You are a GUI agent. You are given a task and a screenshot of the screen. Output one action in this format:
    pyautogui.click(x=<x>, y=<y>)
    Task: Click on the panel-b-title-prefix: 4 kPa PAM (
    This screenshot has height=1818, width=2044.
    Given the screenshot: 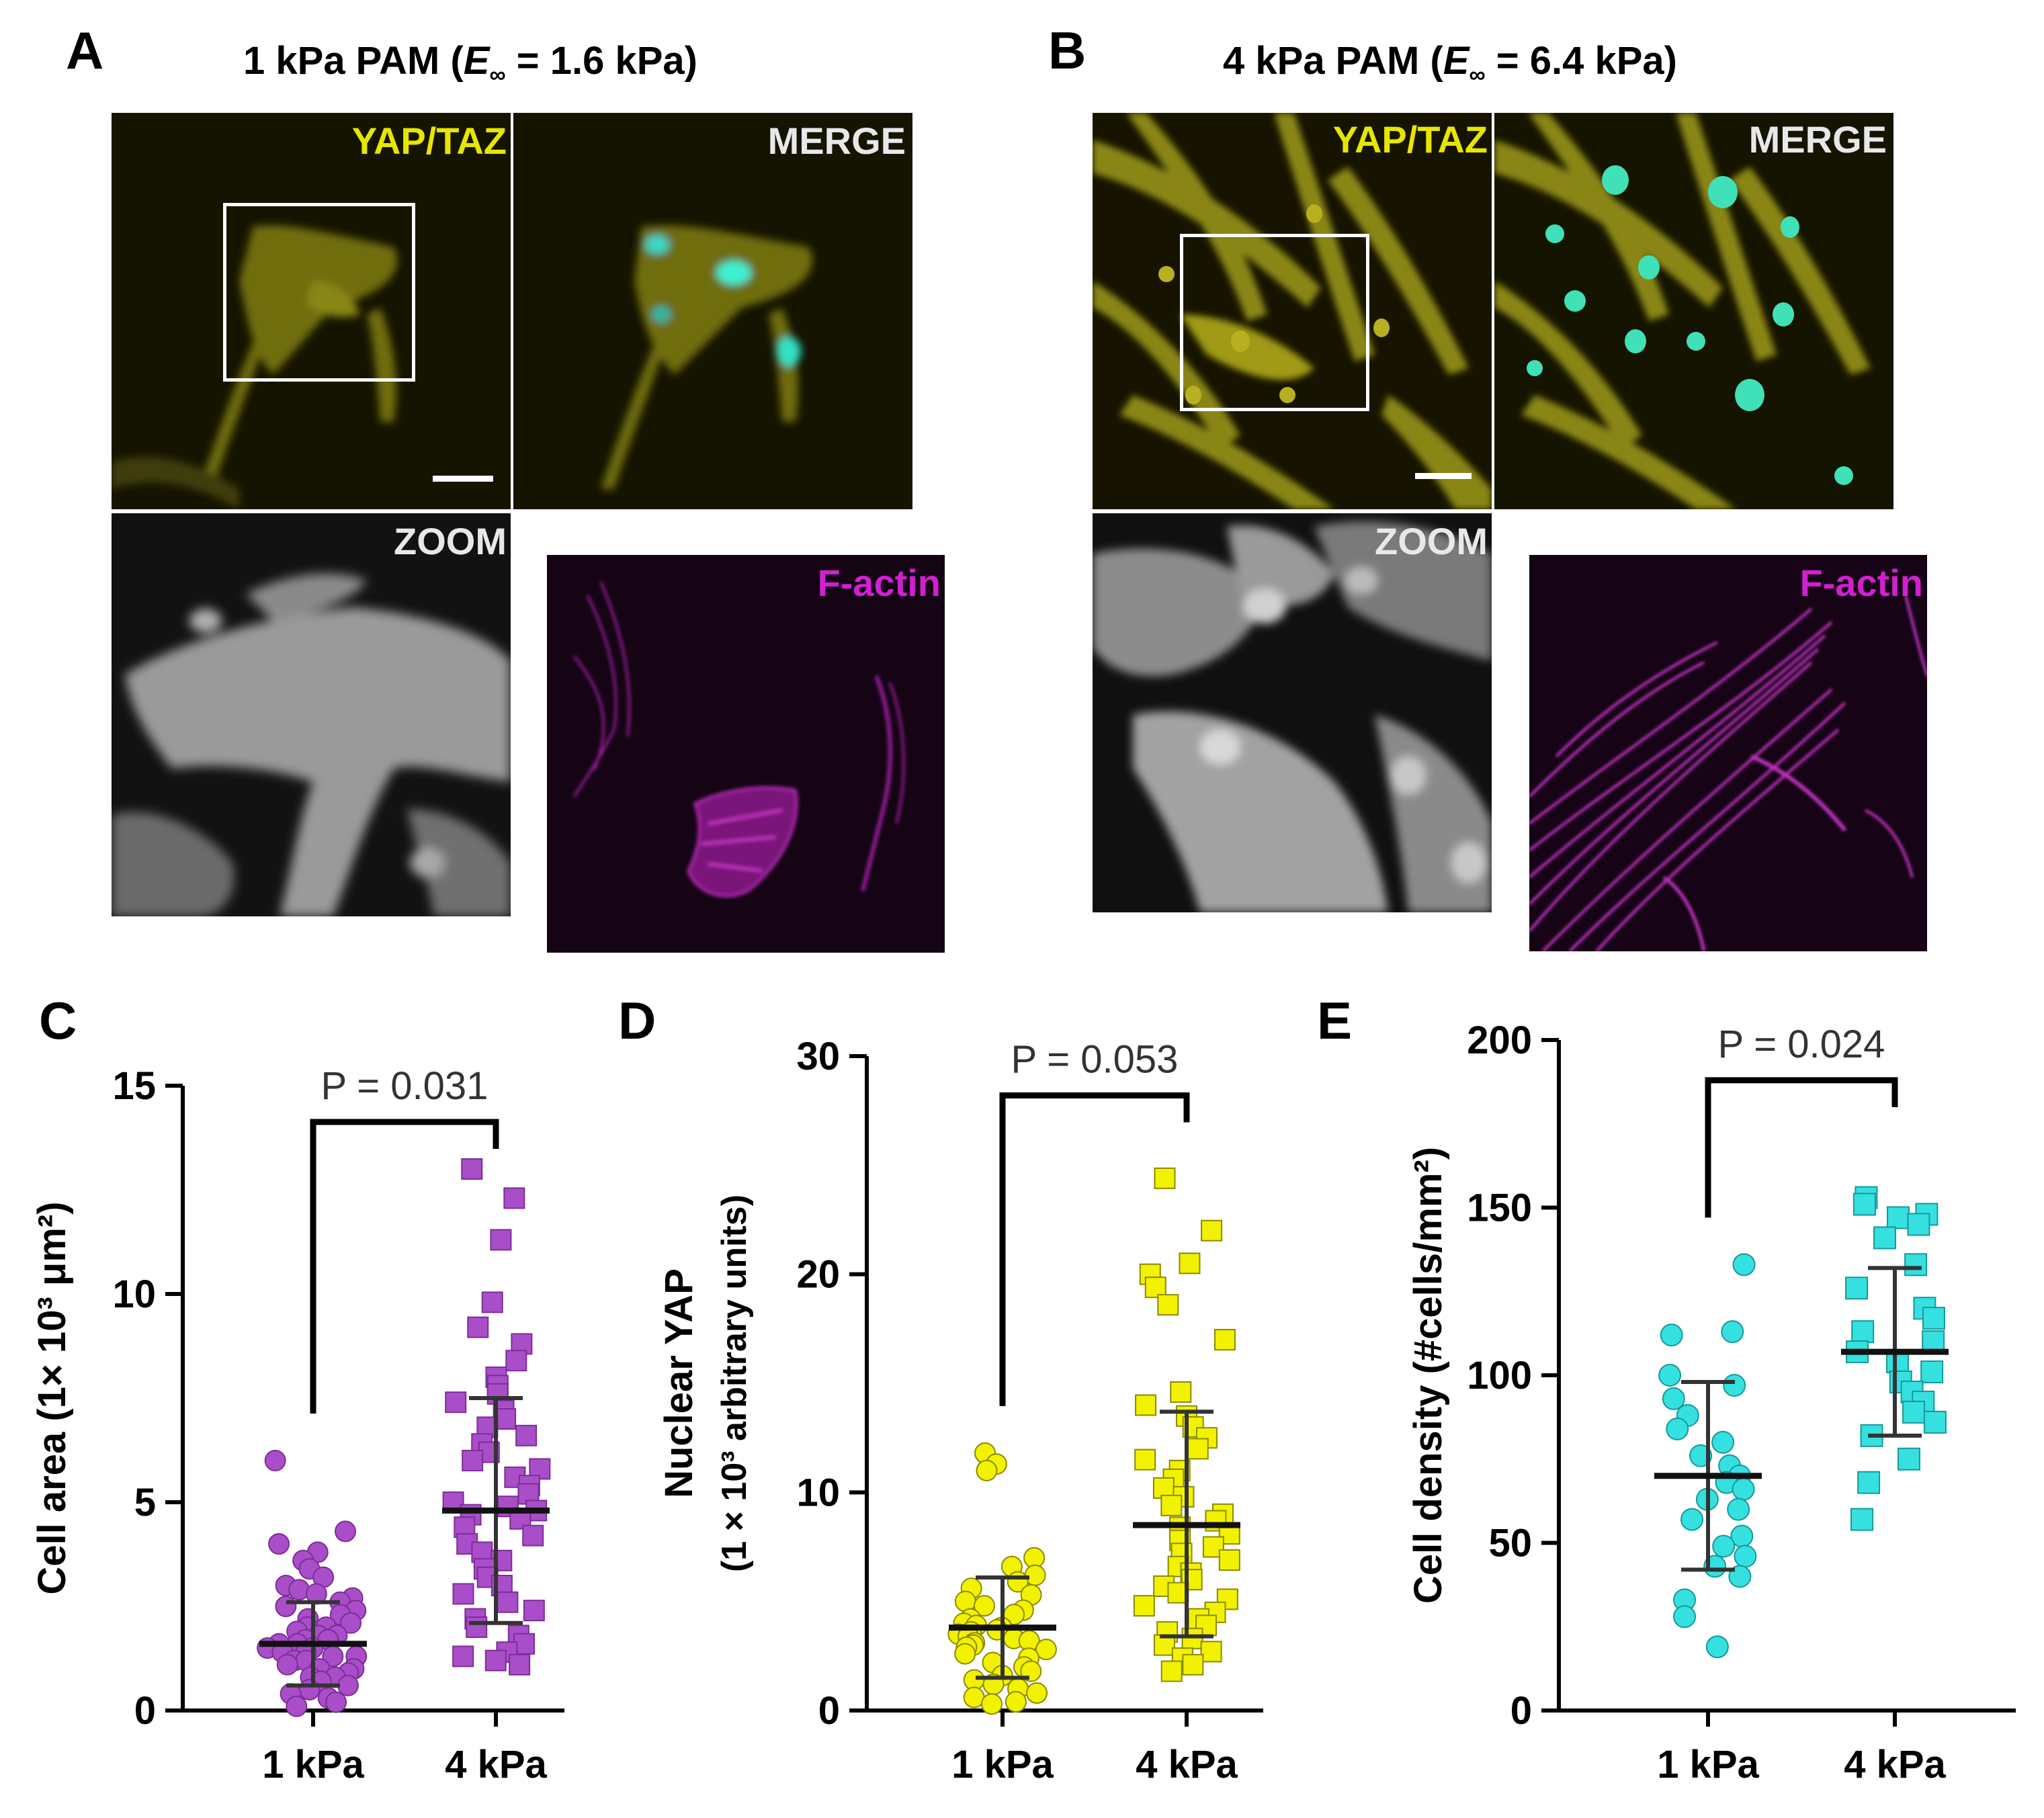 What is the action you would take?
    pyautogui.click(x=1333, y=61)
    